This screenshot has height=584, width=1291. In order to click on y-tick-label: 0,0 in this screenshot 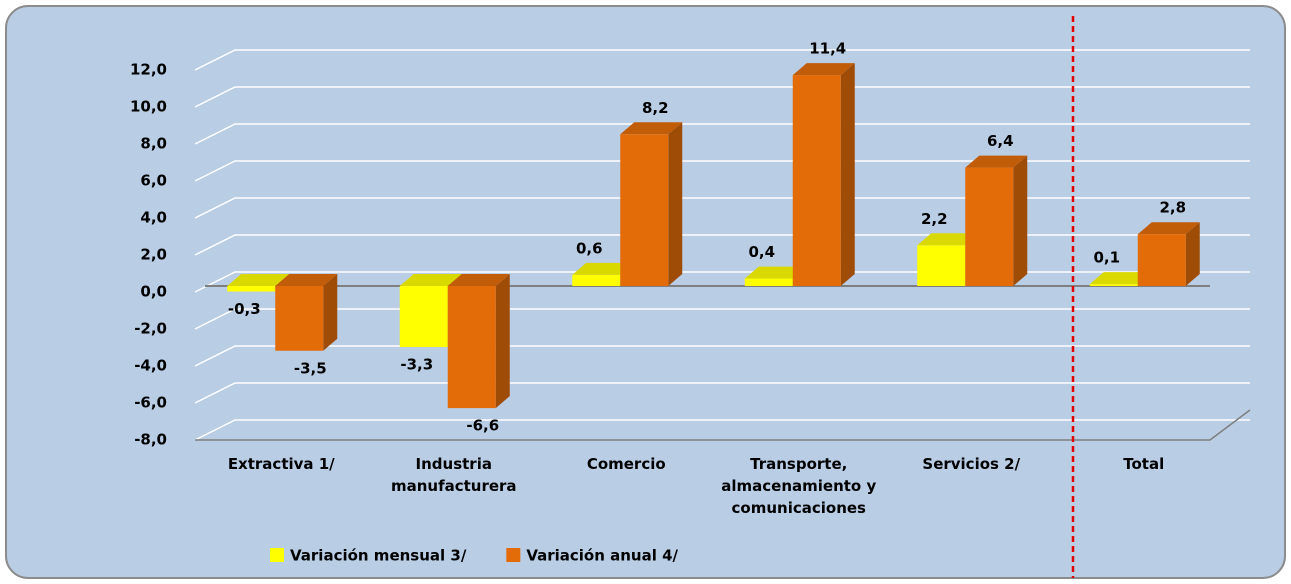, I will do `click(153, 292)`.